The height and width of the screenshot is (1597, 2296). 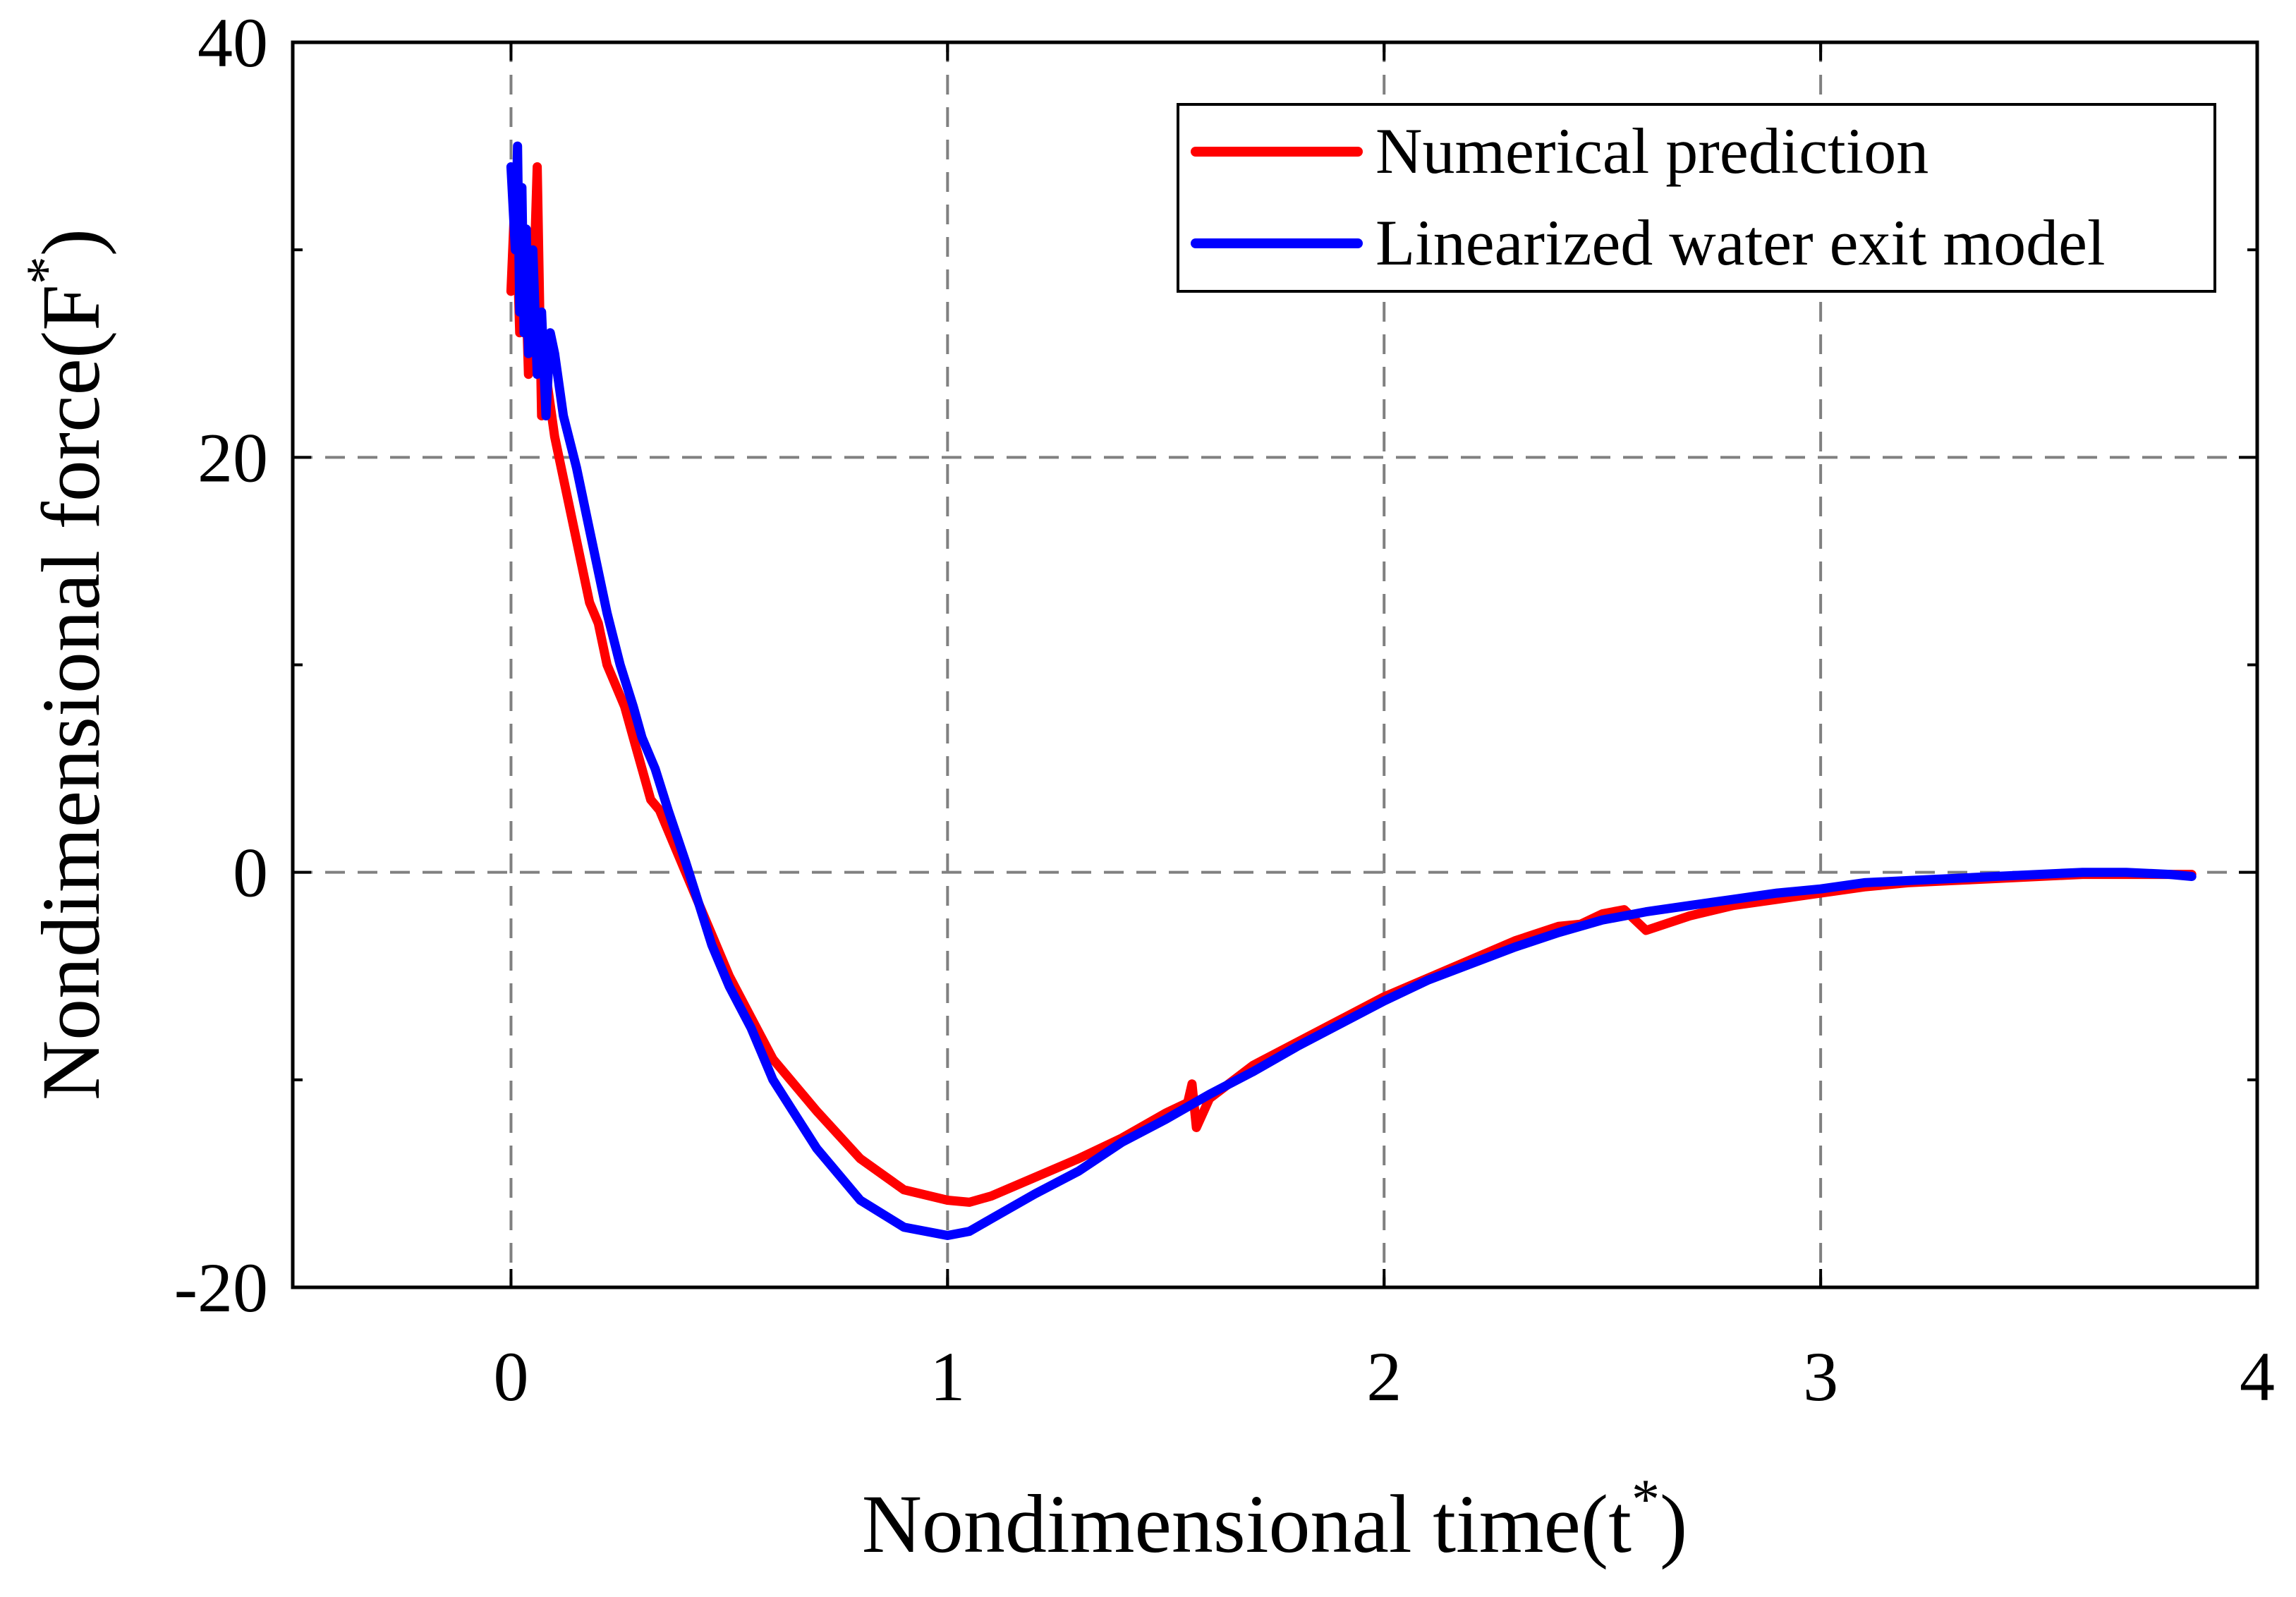 What do you see at coordinates (947, 1376) in the screenshot?
I see `x-tick-label-1: 1` at bounding box center [947, 1376].